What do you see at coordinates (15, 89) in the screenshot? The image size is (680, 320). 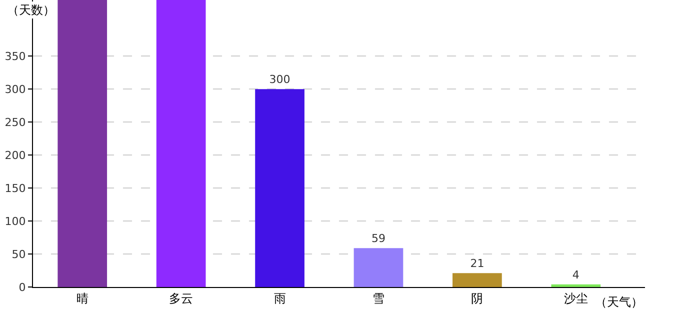 I see `y-tick-label: 300` at bounding box center [15, 89].